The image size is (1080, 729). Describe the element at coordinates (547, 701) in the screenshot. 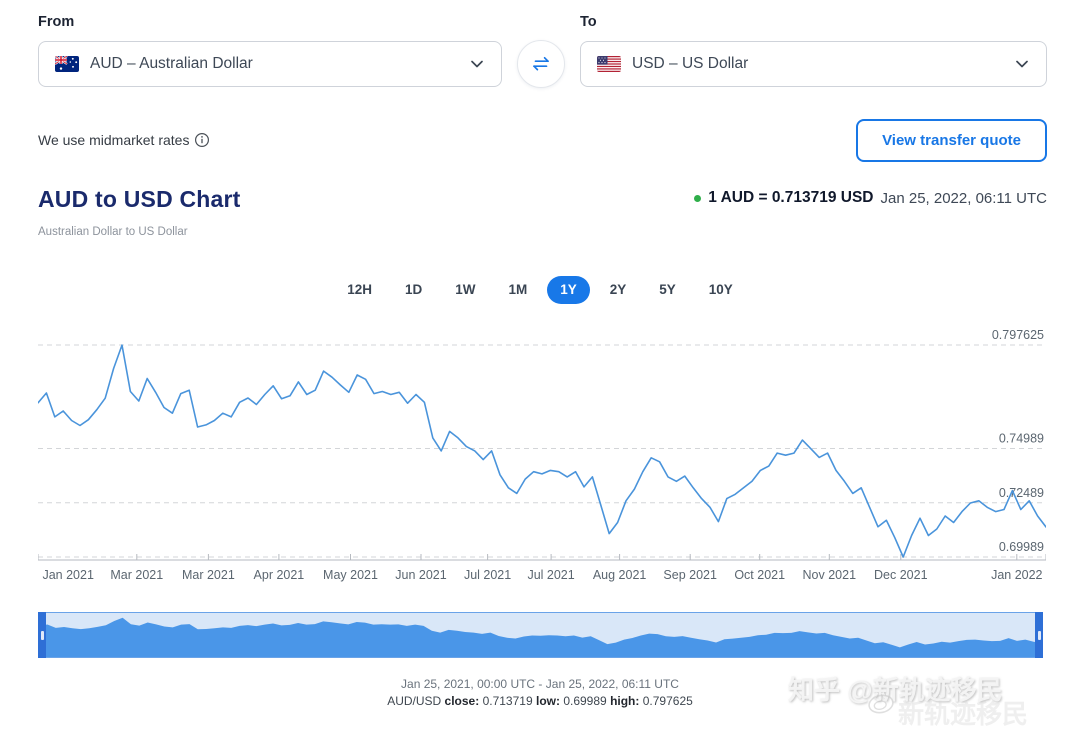

I see `low-label: low:` at that location.